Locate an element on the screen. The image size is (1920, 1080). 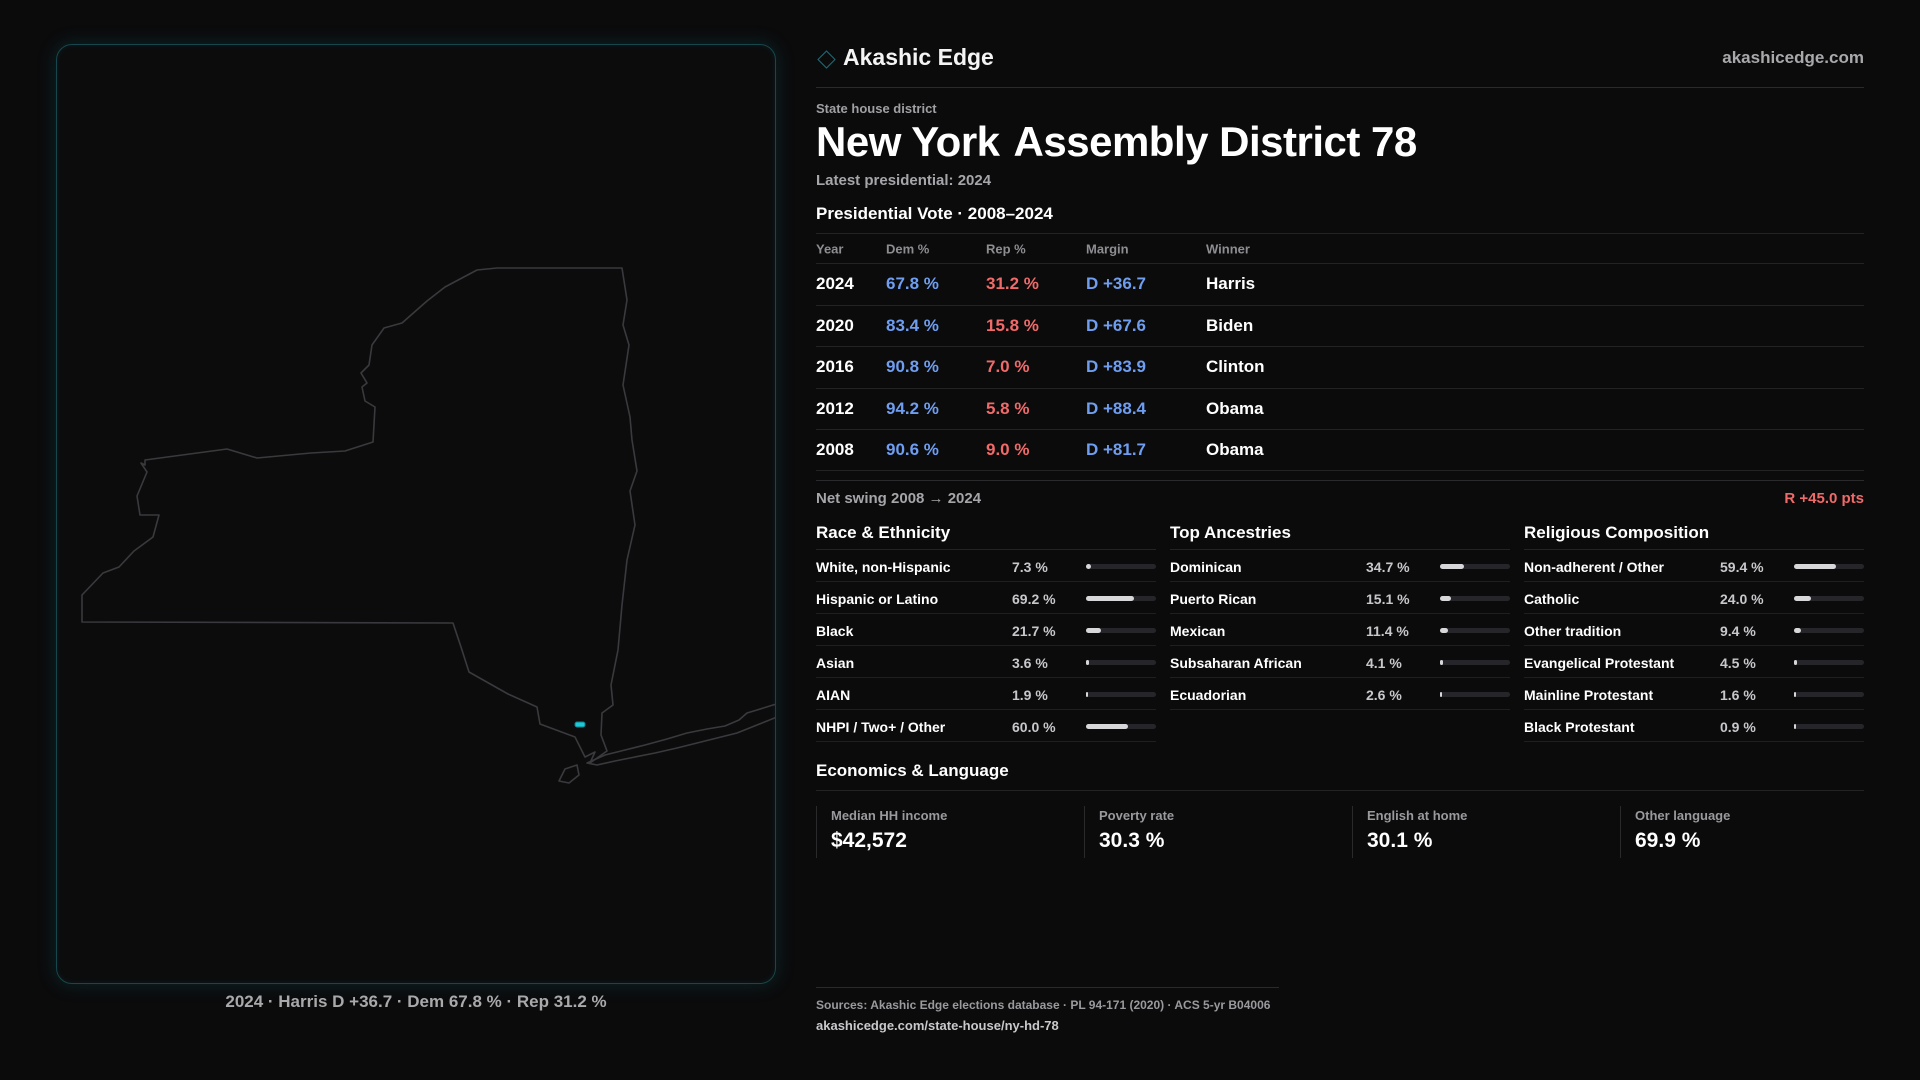
list-item: White, non-Hispanic 7.3 % is located at coordinates (986, 566).